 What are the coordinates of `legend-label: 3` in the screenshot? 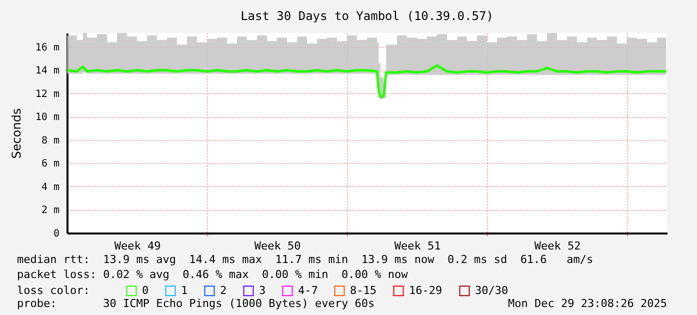 It's located at (262, 290).